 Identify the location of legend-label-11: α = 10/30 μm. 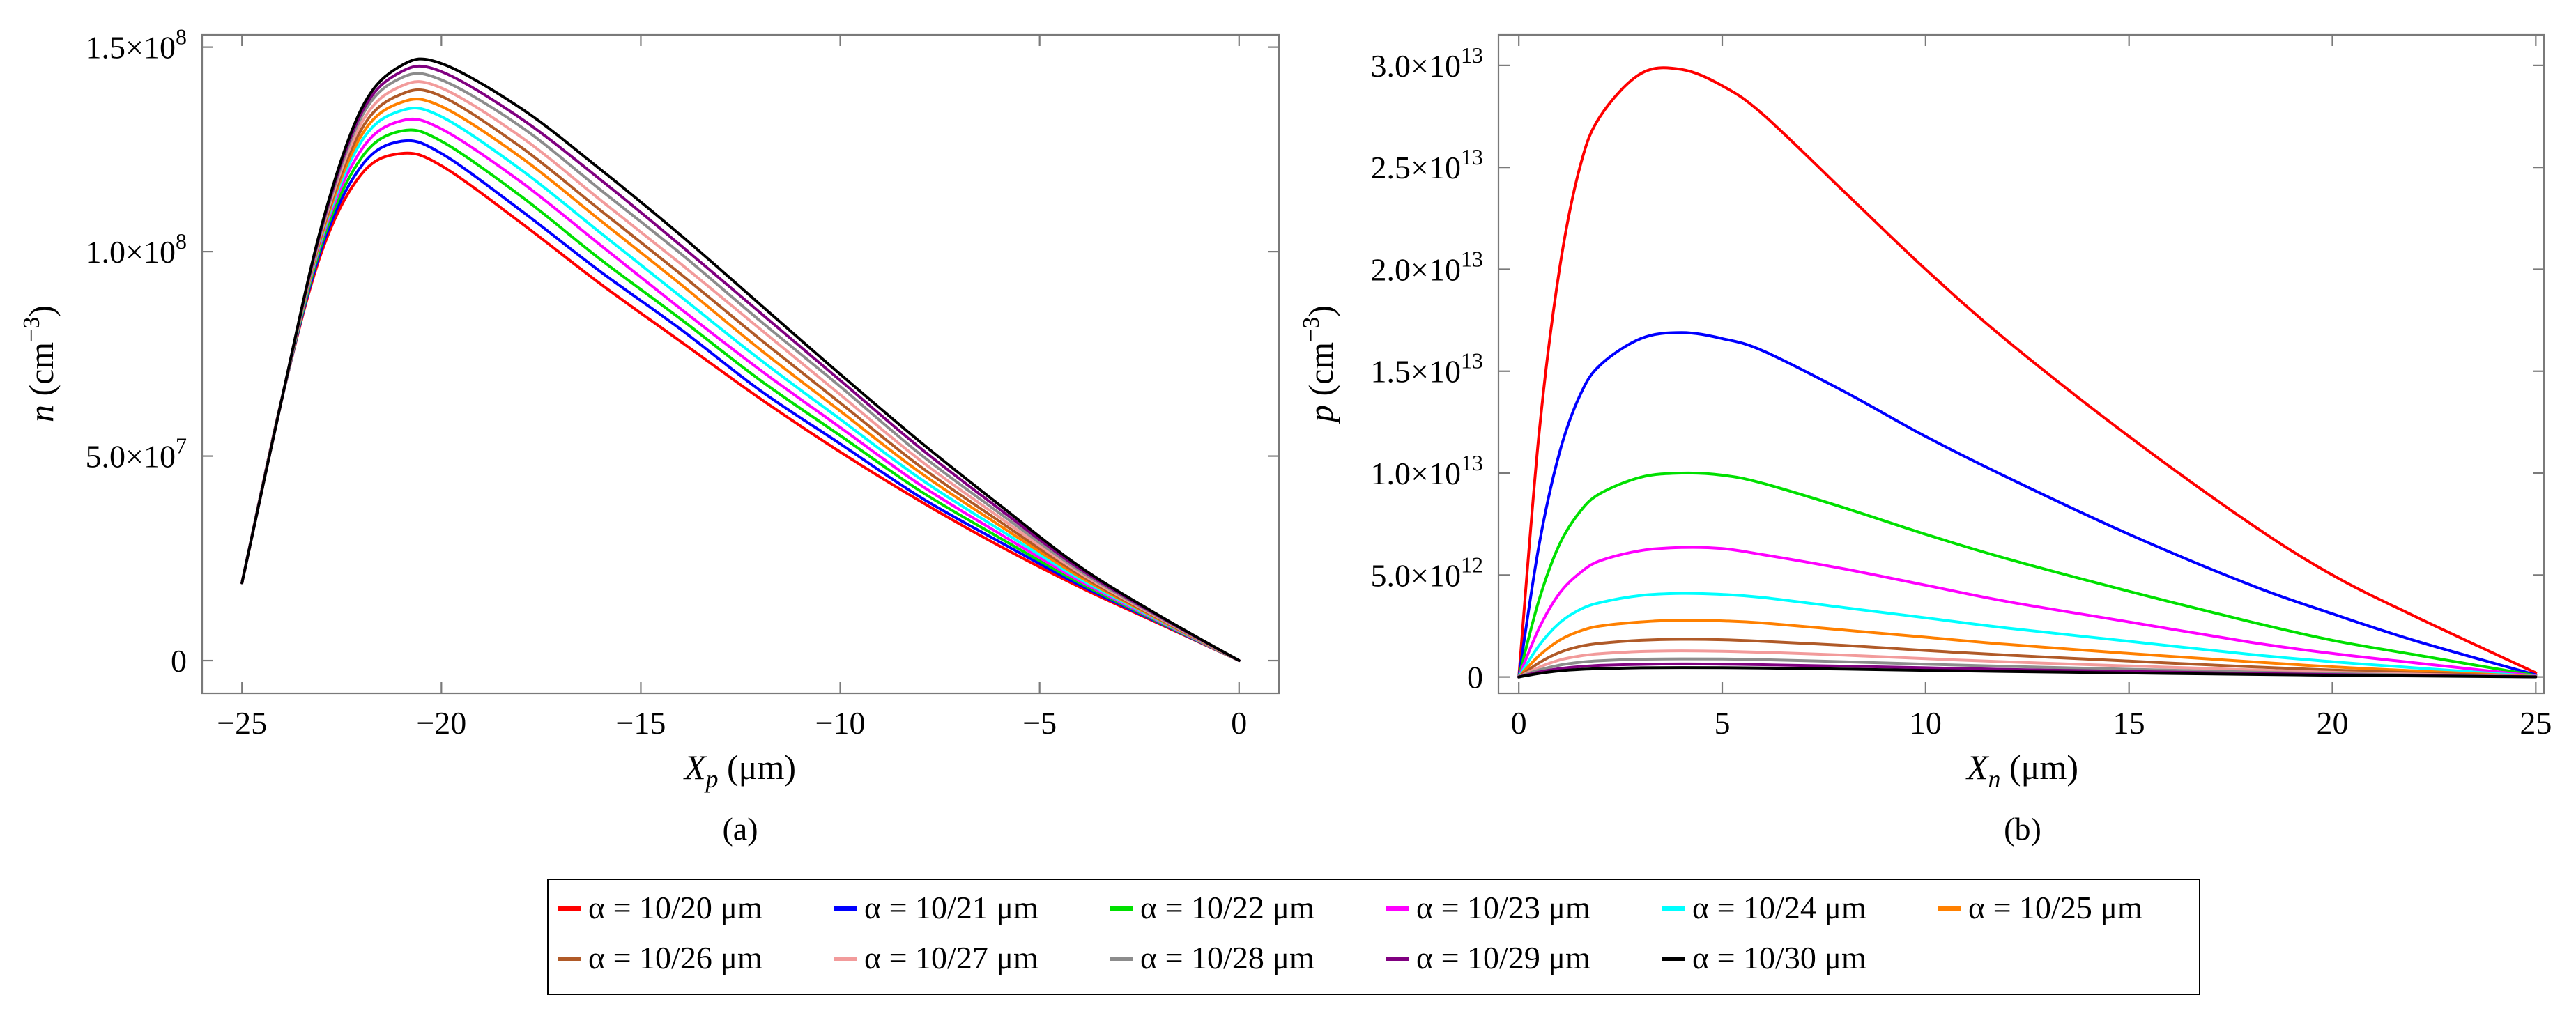
(1779, 957).